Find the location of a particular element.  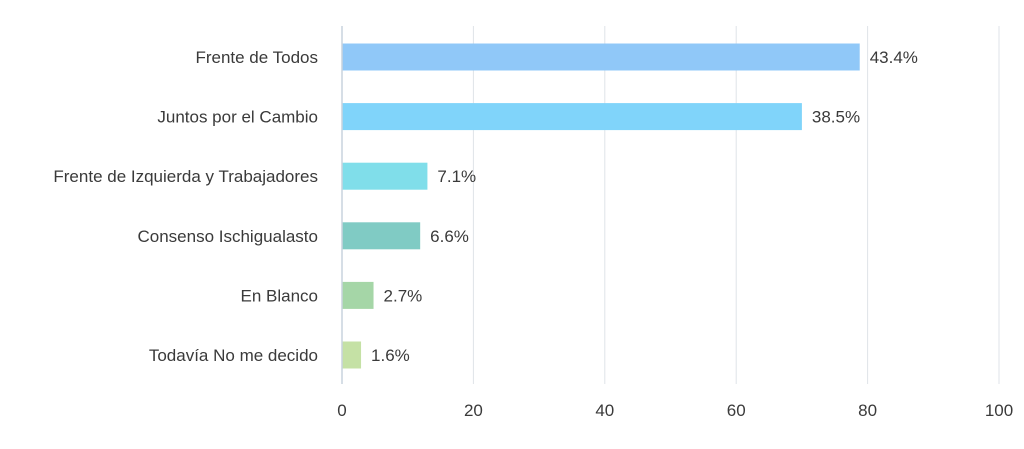

data-label-1: 43.4% is located at coordinates (894, 57).